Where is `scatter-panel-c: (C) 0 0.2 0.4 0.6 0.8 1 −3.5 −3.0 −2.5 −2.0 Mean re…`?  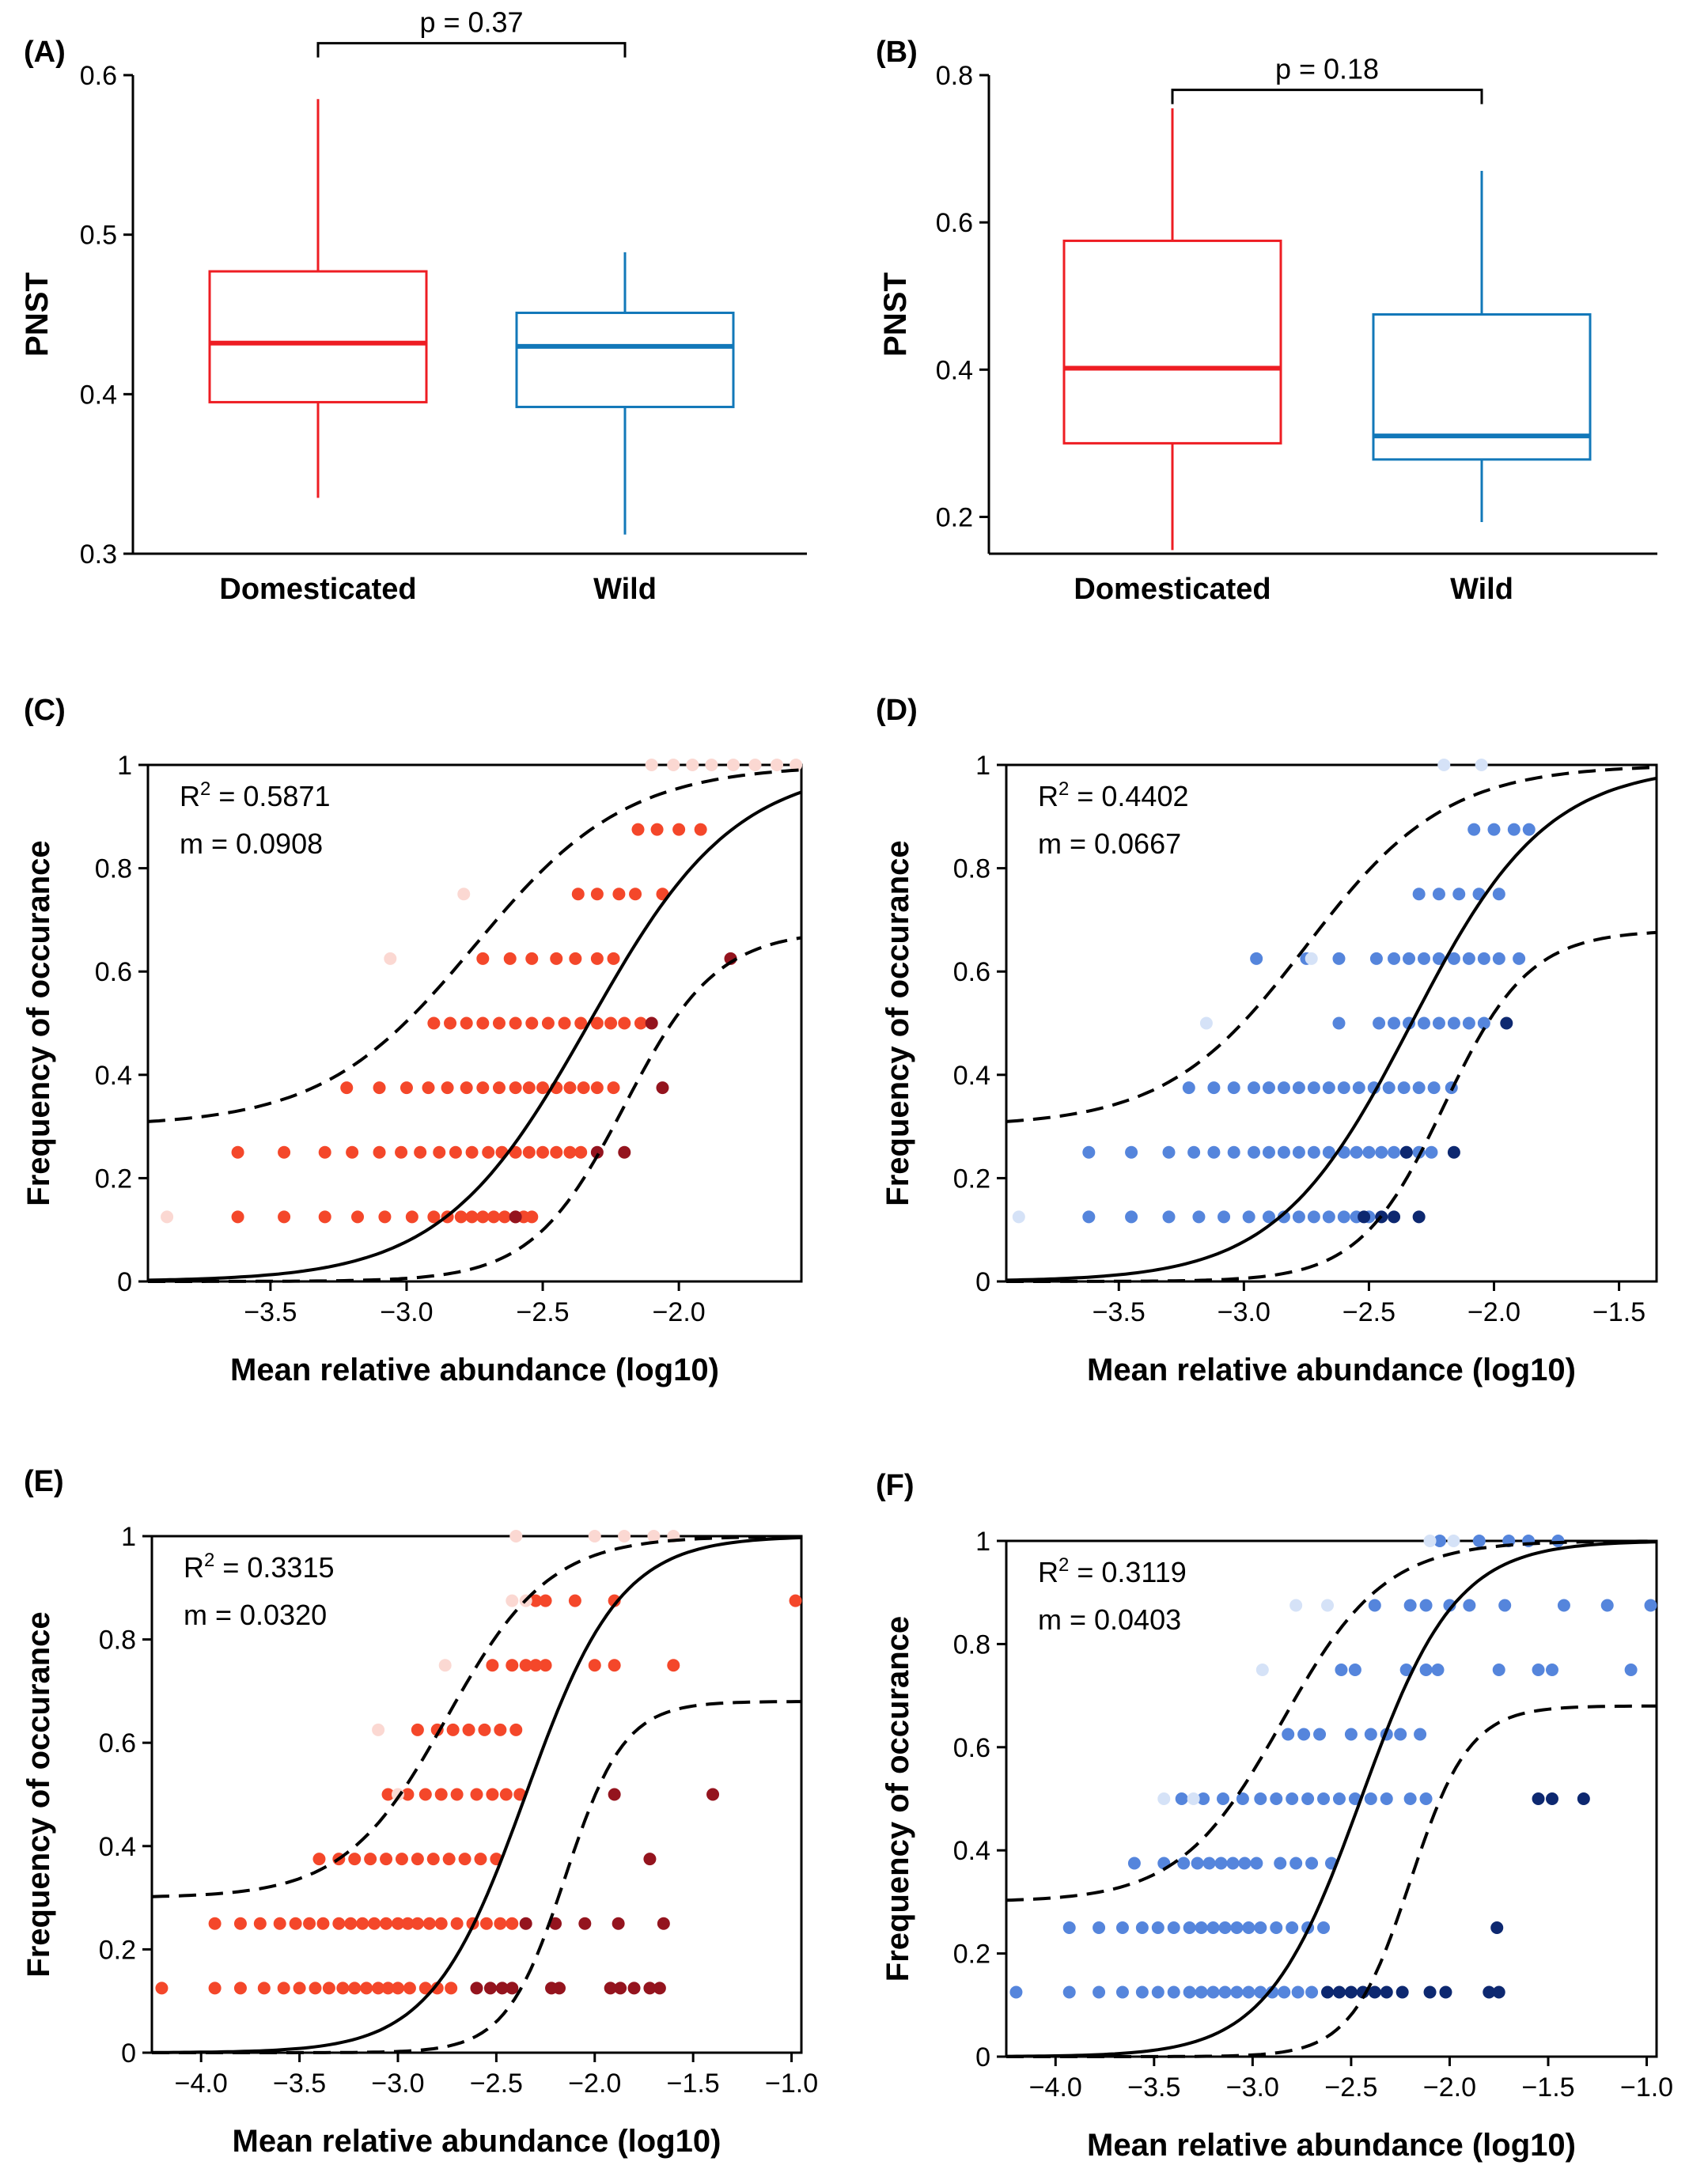
scatter-panel-c: (C) 0 0.2 0.4 0.6 0.8 1 −3.5 −3.0 −2.5 −2.0 Mean re… is located at coordinates (412, 1040).